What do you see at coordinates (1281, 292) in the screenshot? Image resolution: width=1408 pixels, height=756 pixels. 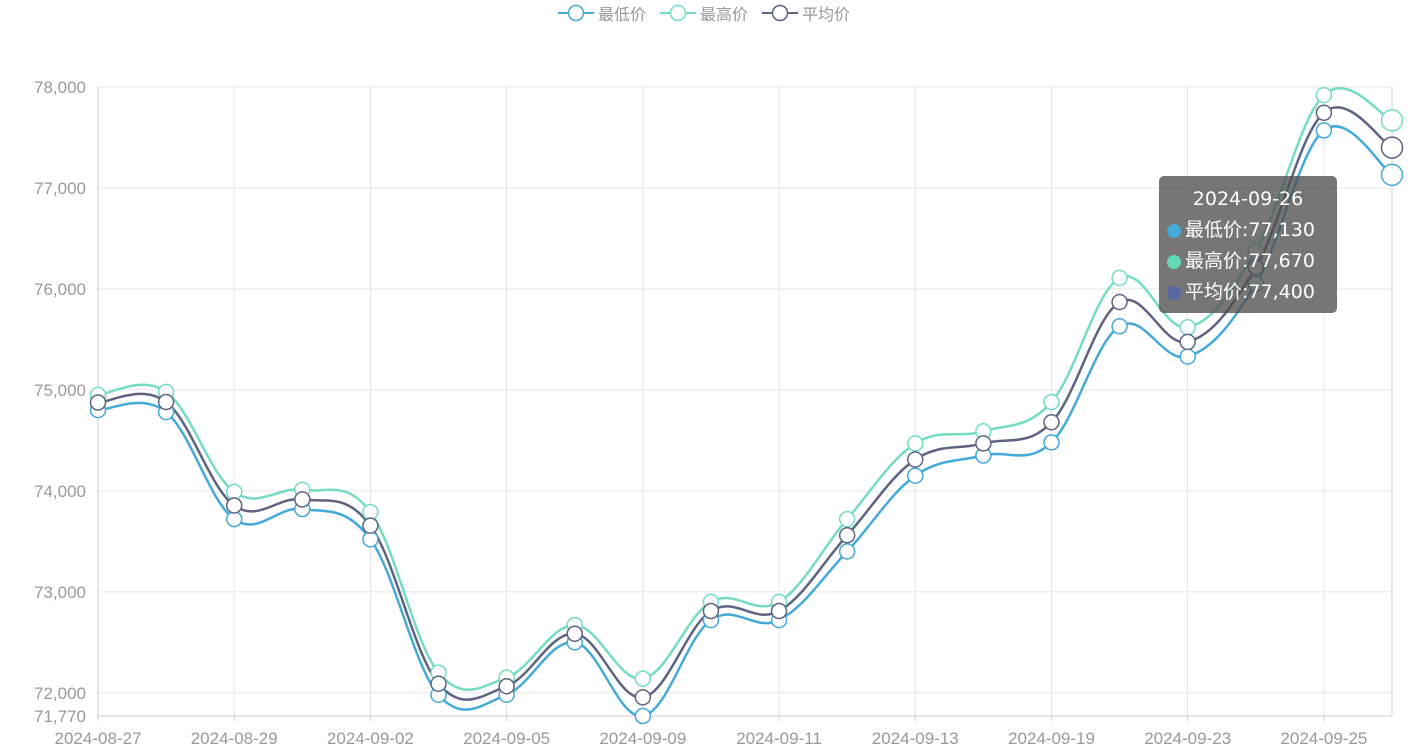 I see `tooltip-value: 77,400` at bounding box center [1281, 292].